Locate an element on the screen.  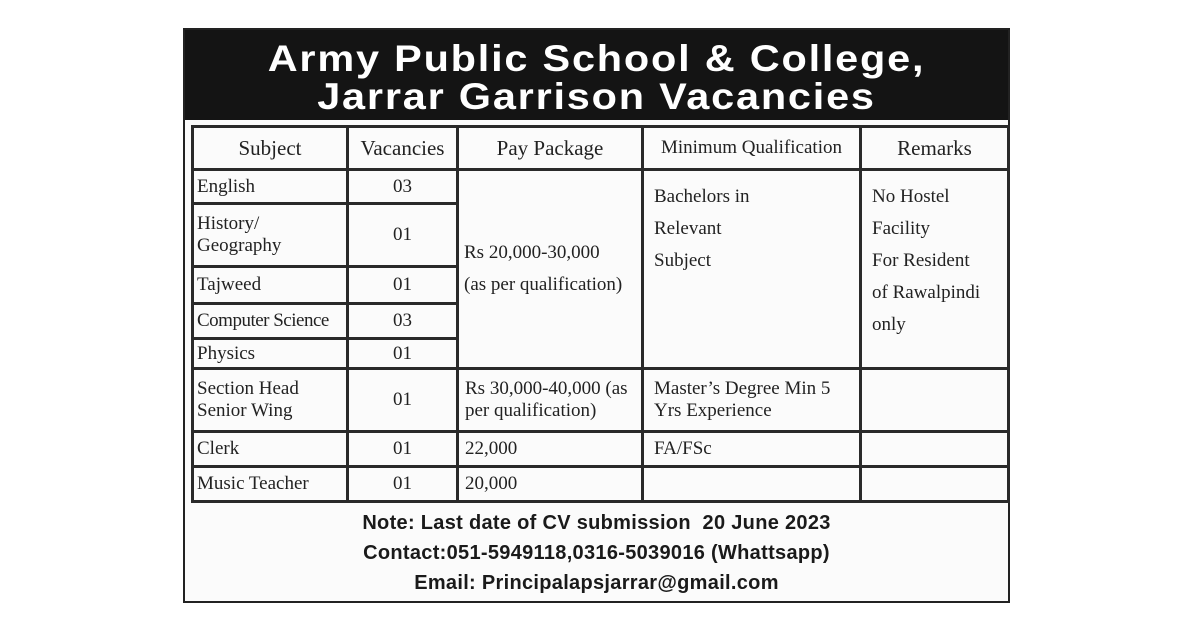
table-row: History/ Geography 01 is located at coordinates (600, 235).